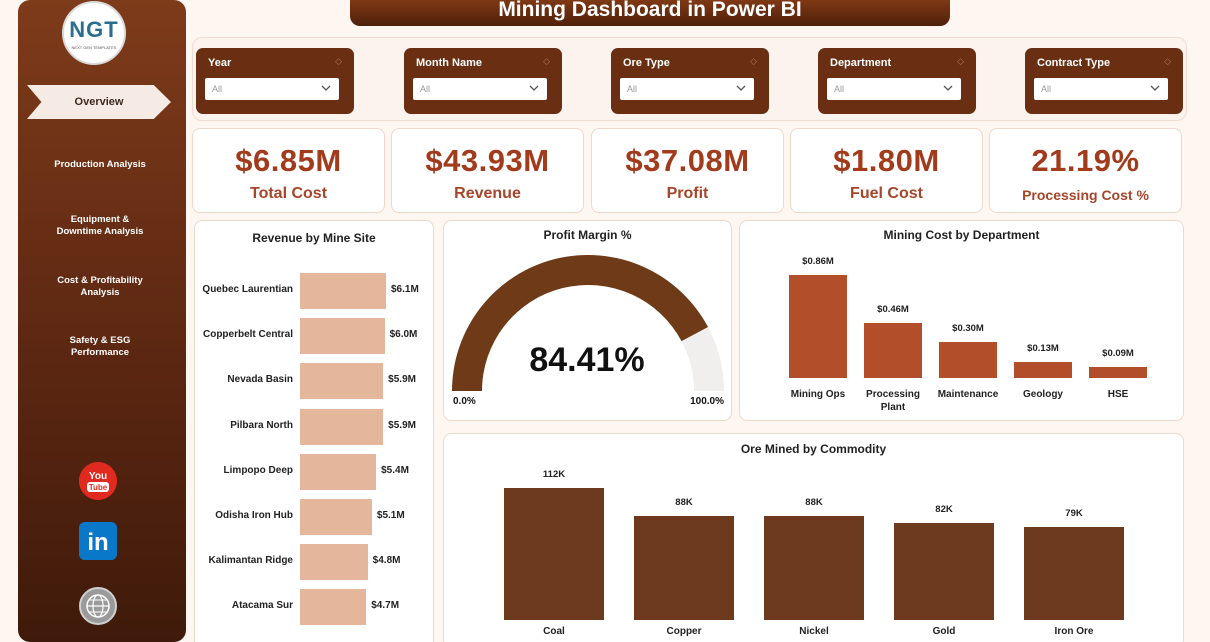 The image size is (1210, 642). What do you see at coordinates (288, 193) in the screenshot?
I see `kpi-label: Total Cost` at bounding box center [288, 193].